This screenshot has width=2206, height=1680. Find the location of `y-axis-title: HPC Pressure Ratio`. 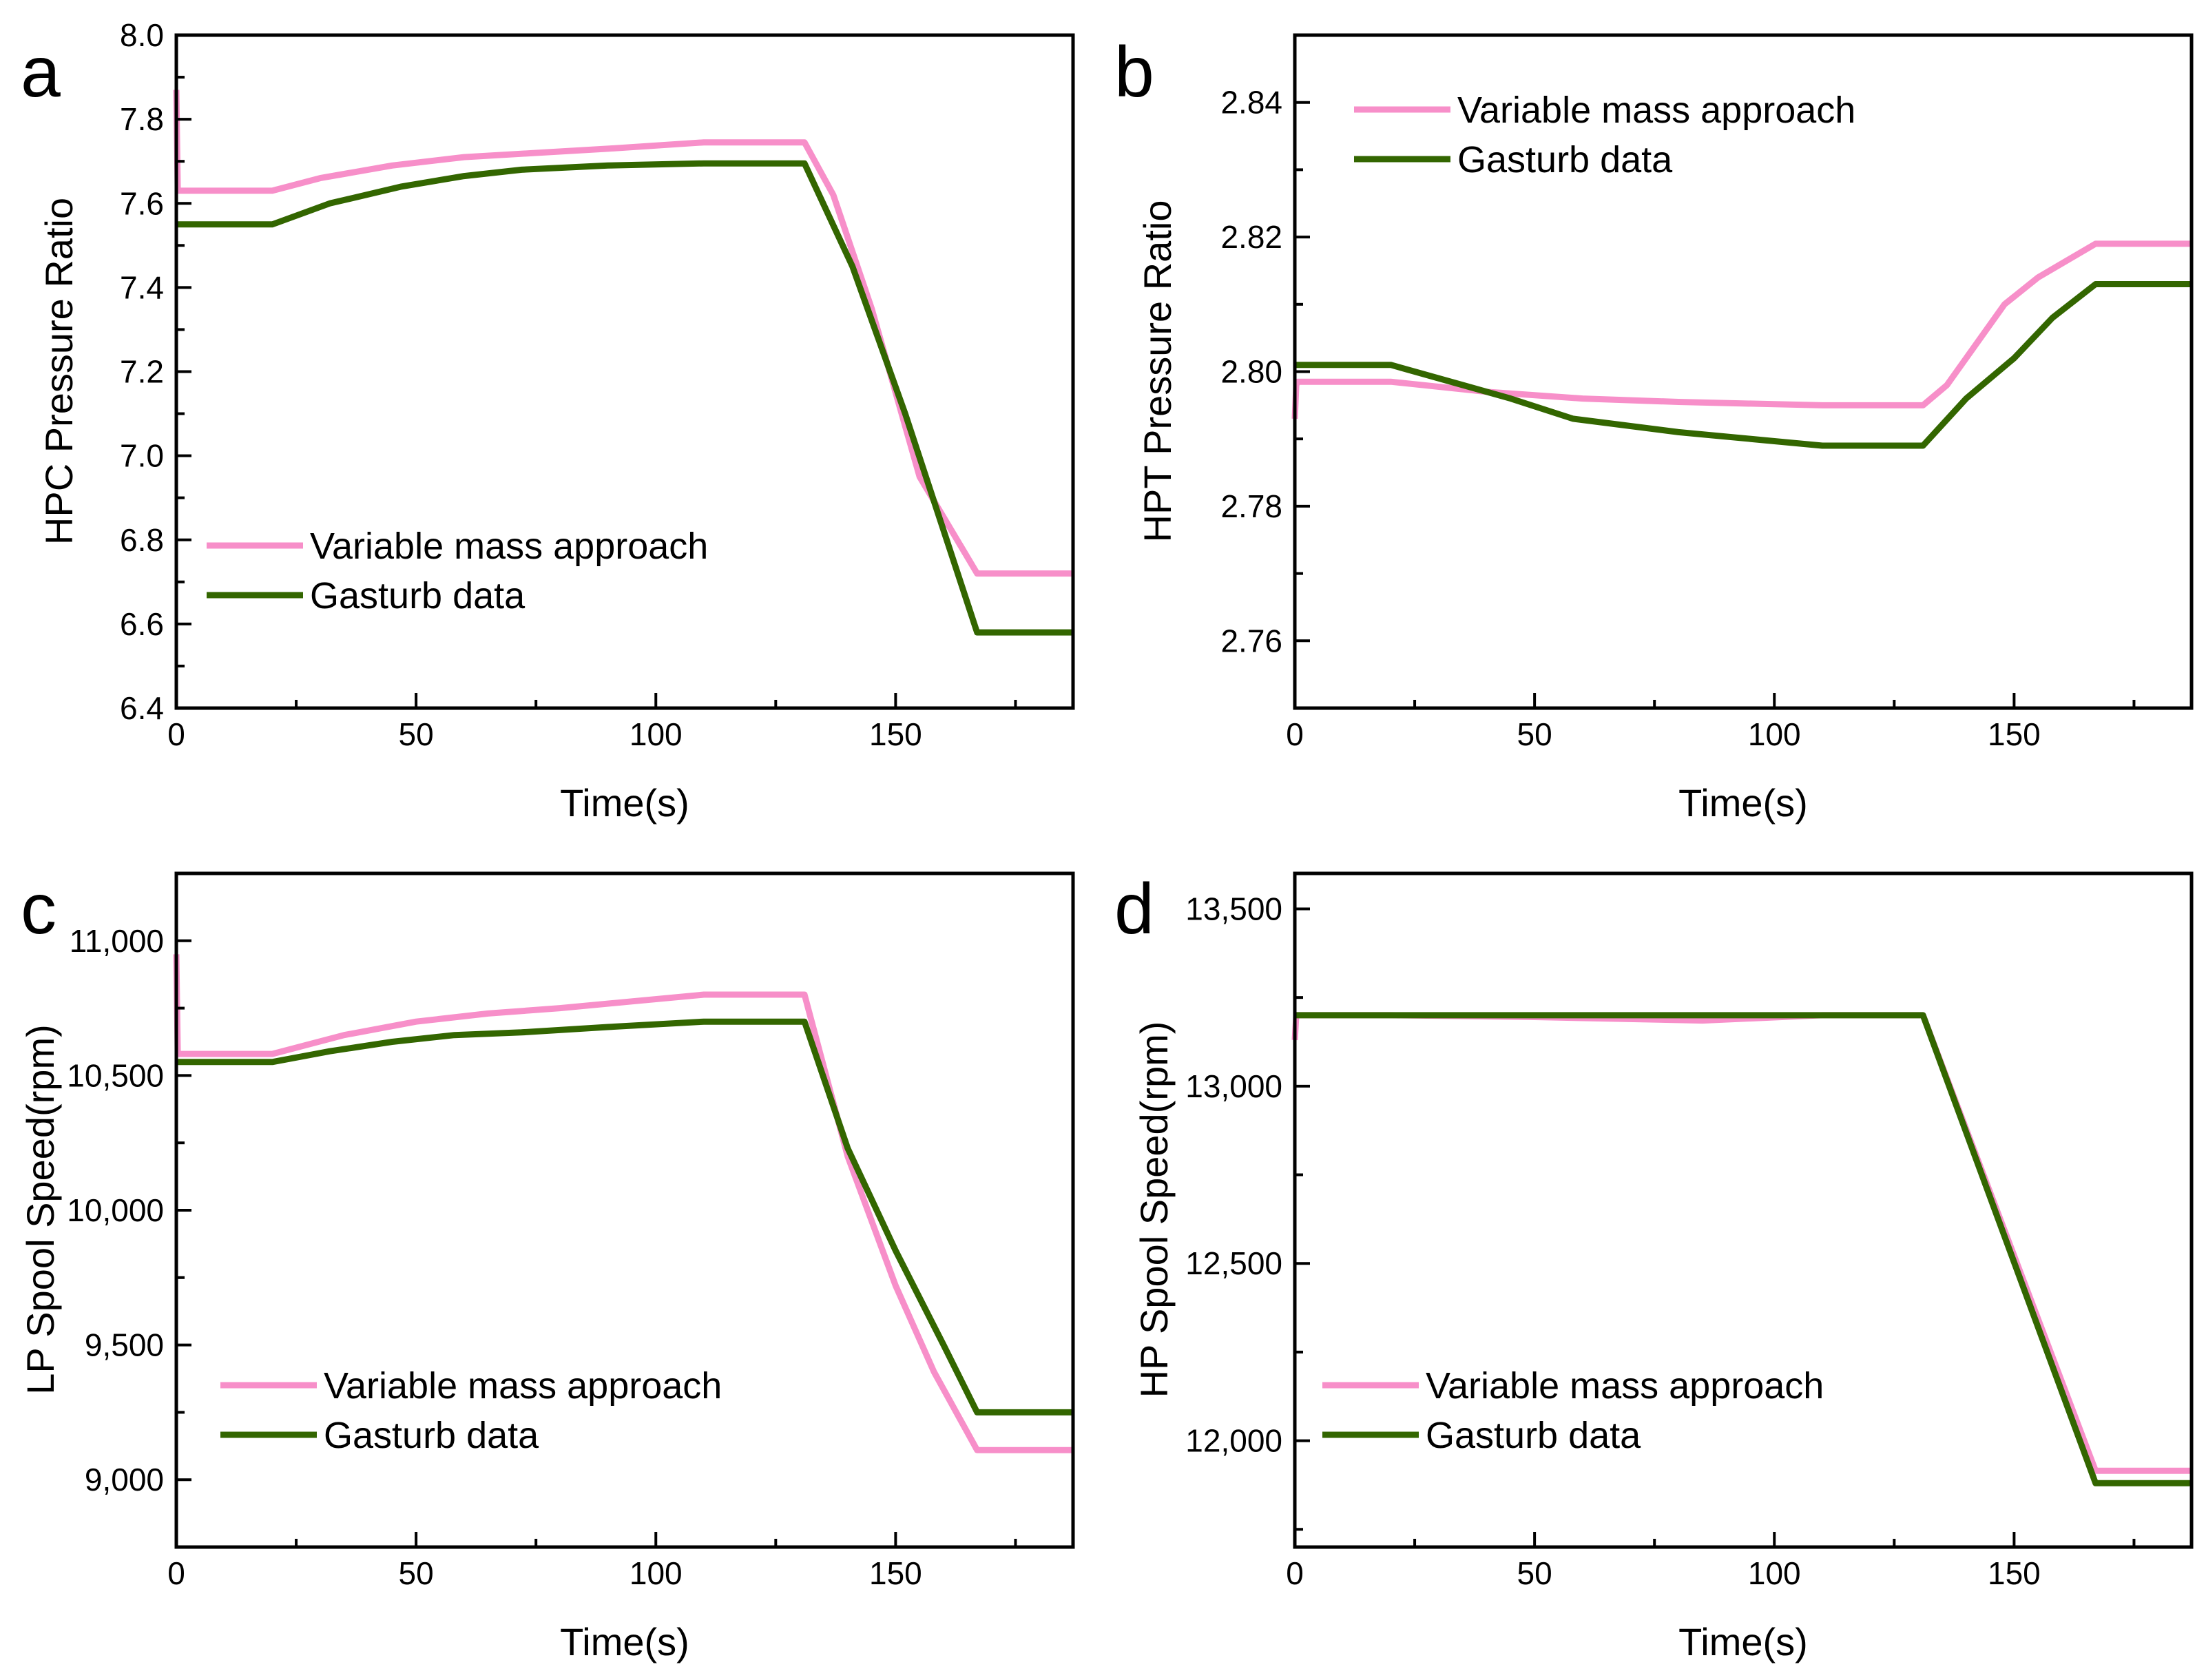

y-axis-title: HPC Pressure Ratio is located at coordinates (59, 371).